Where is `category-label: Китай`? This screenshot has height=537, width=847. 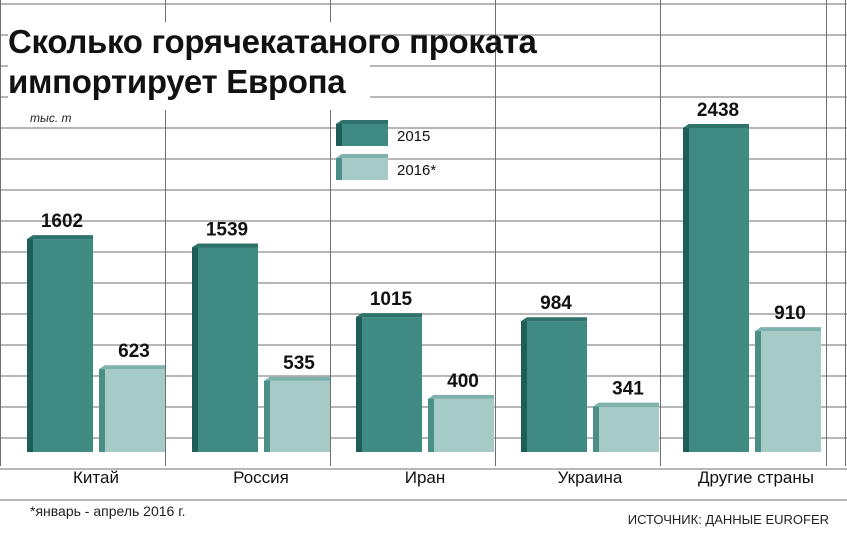
category-label: Китай is located at coordinates (96, 477).